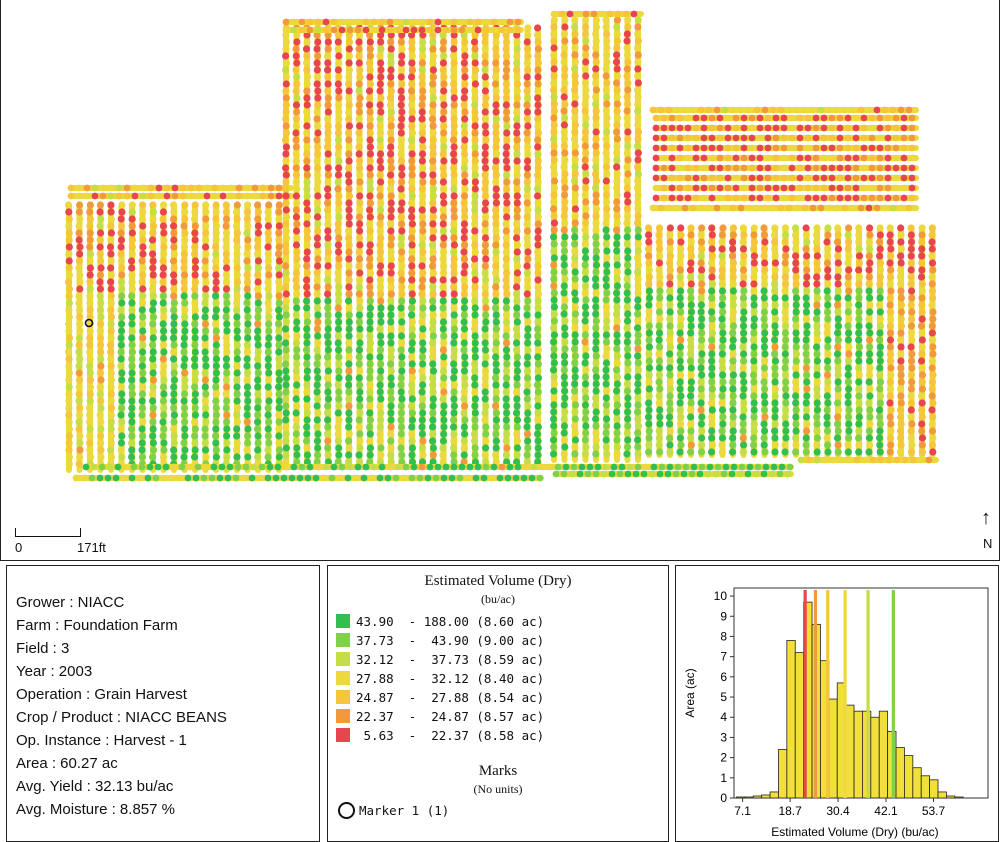 The image size is (1000, 842). Describe the element at coordinates (440, 640) in the screenshot. I see `legend-item: 37.73 - 43.90 (9.00 ac)` at that location.